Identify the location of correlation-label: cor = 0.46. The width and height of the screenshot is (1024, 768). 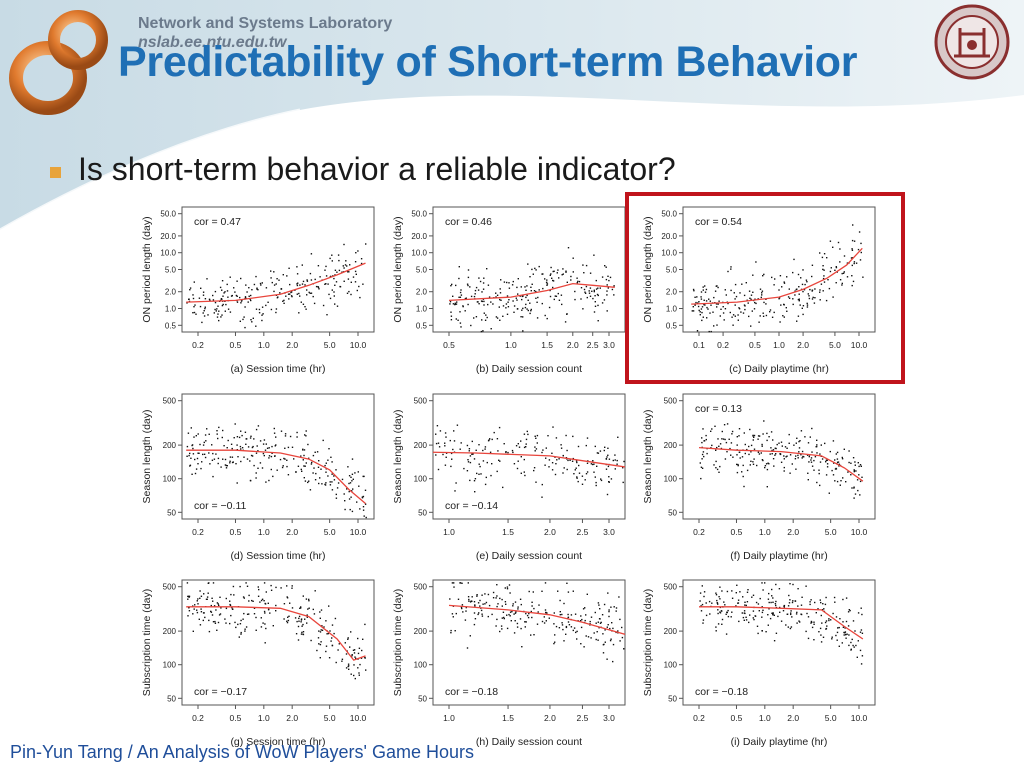
(468, 222).